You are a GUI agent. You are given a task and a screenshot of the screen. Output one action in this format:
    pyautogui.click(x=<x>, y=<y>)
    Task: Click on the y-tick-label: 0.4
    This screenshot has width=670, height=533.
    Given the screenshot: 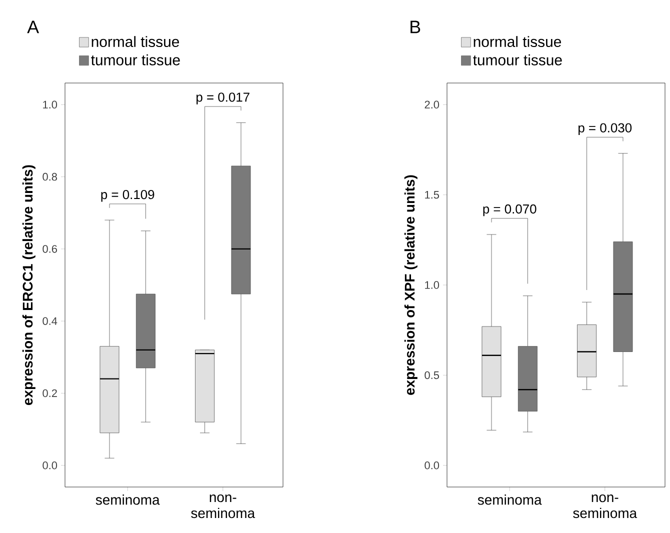 What is the action you would take?
    pyautogui.click(x=50, y=321)
    